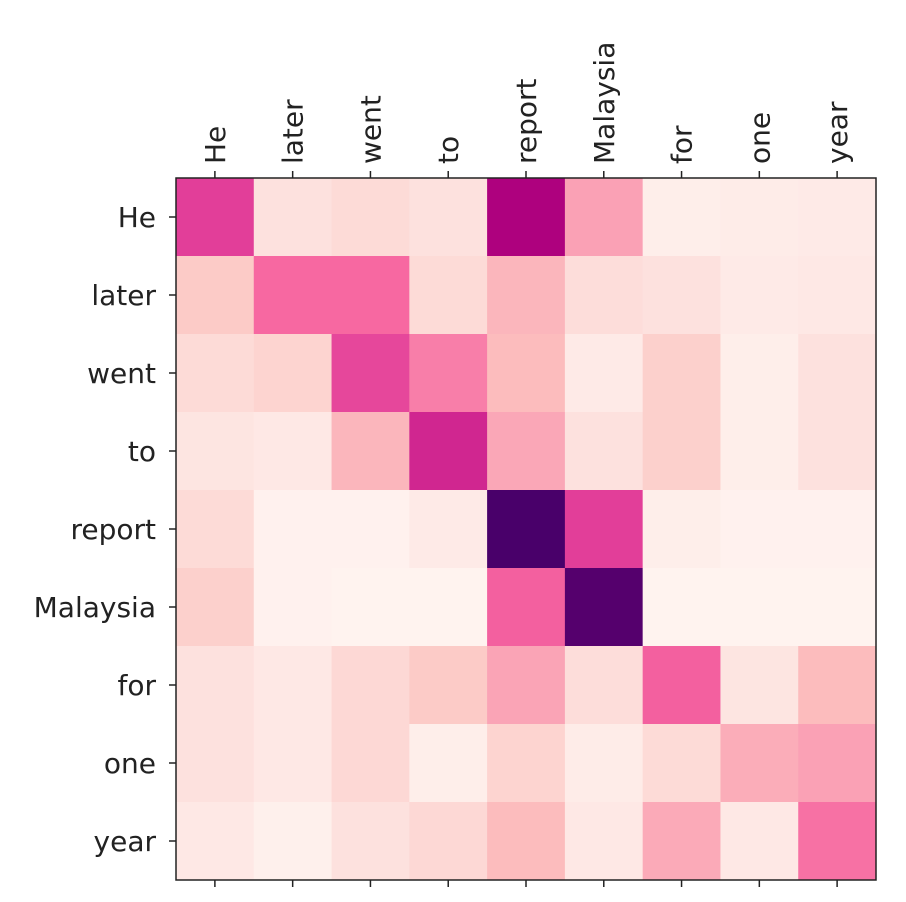 The width and height of the screenshot is (906, 902). Describe the element at coordinates (130, 763) in the screenshot. I see `y-tick-label: one` at that location.